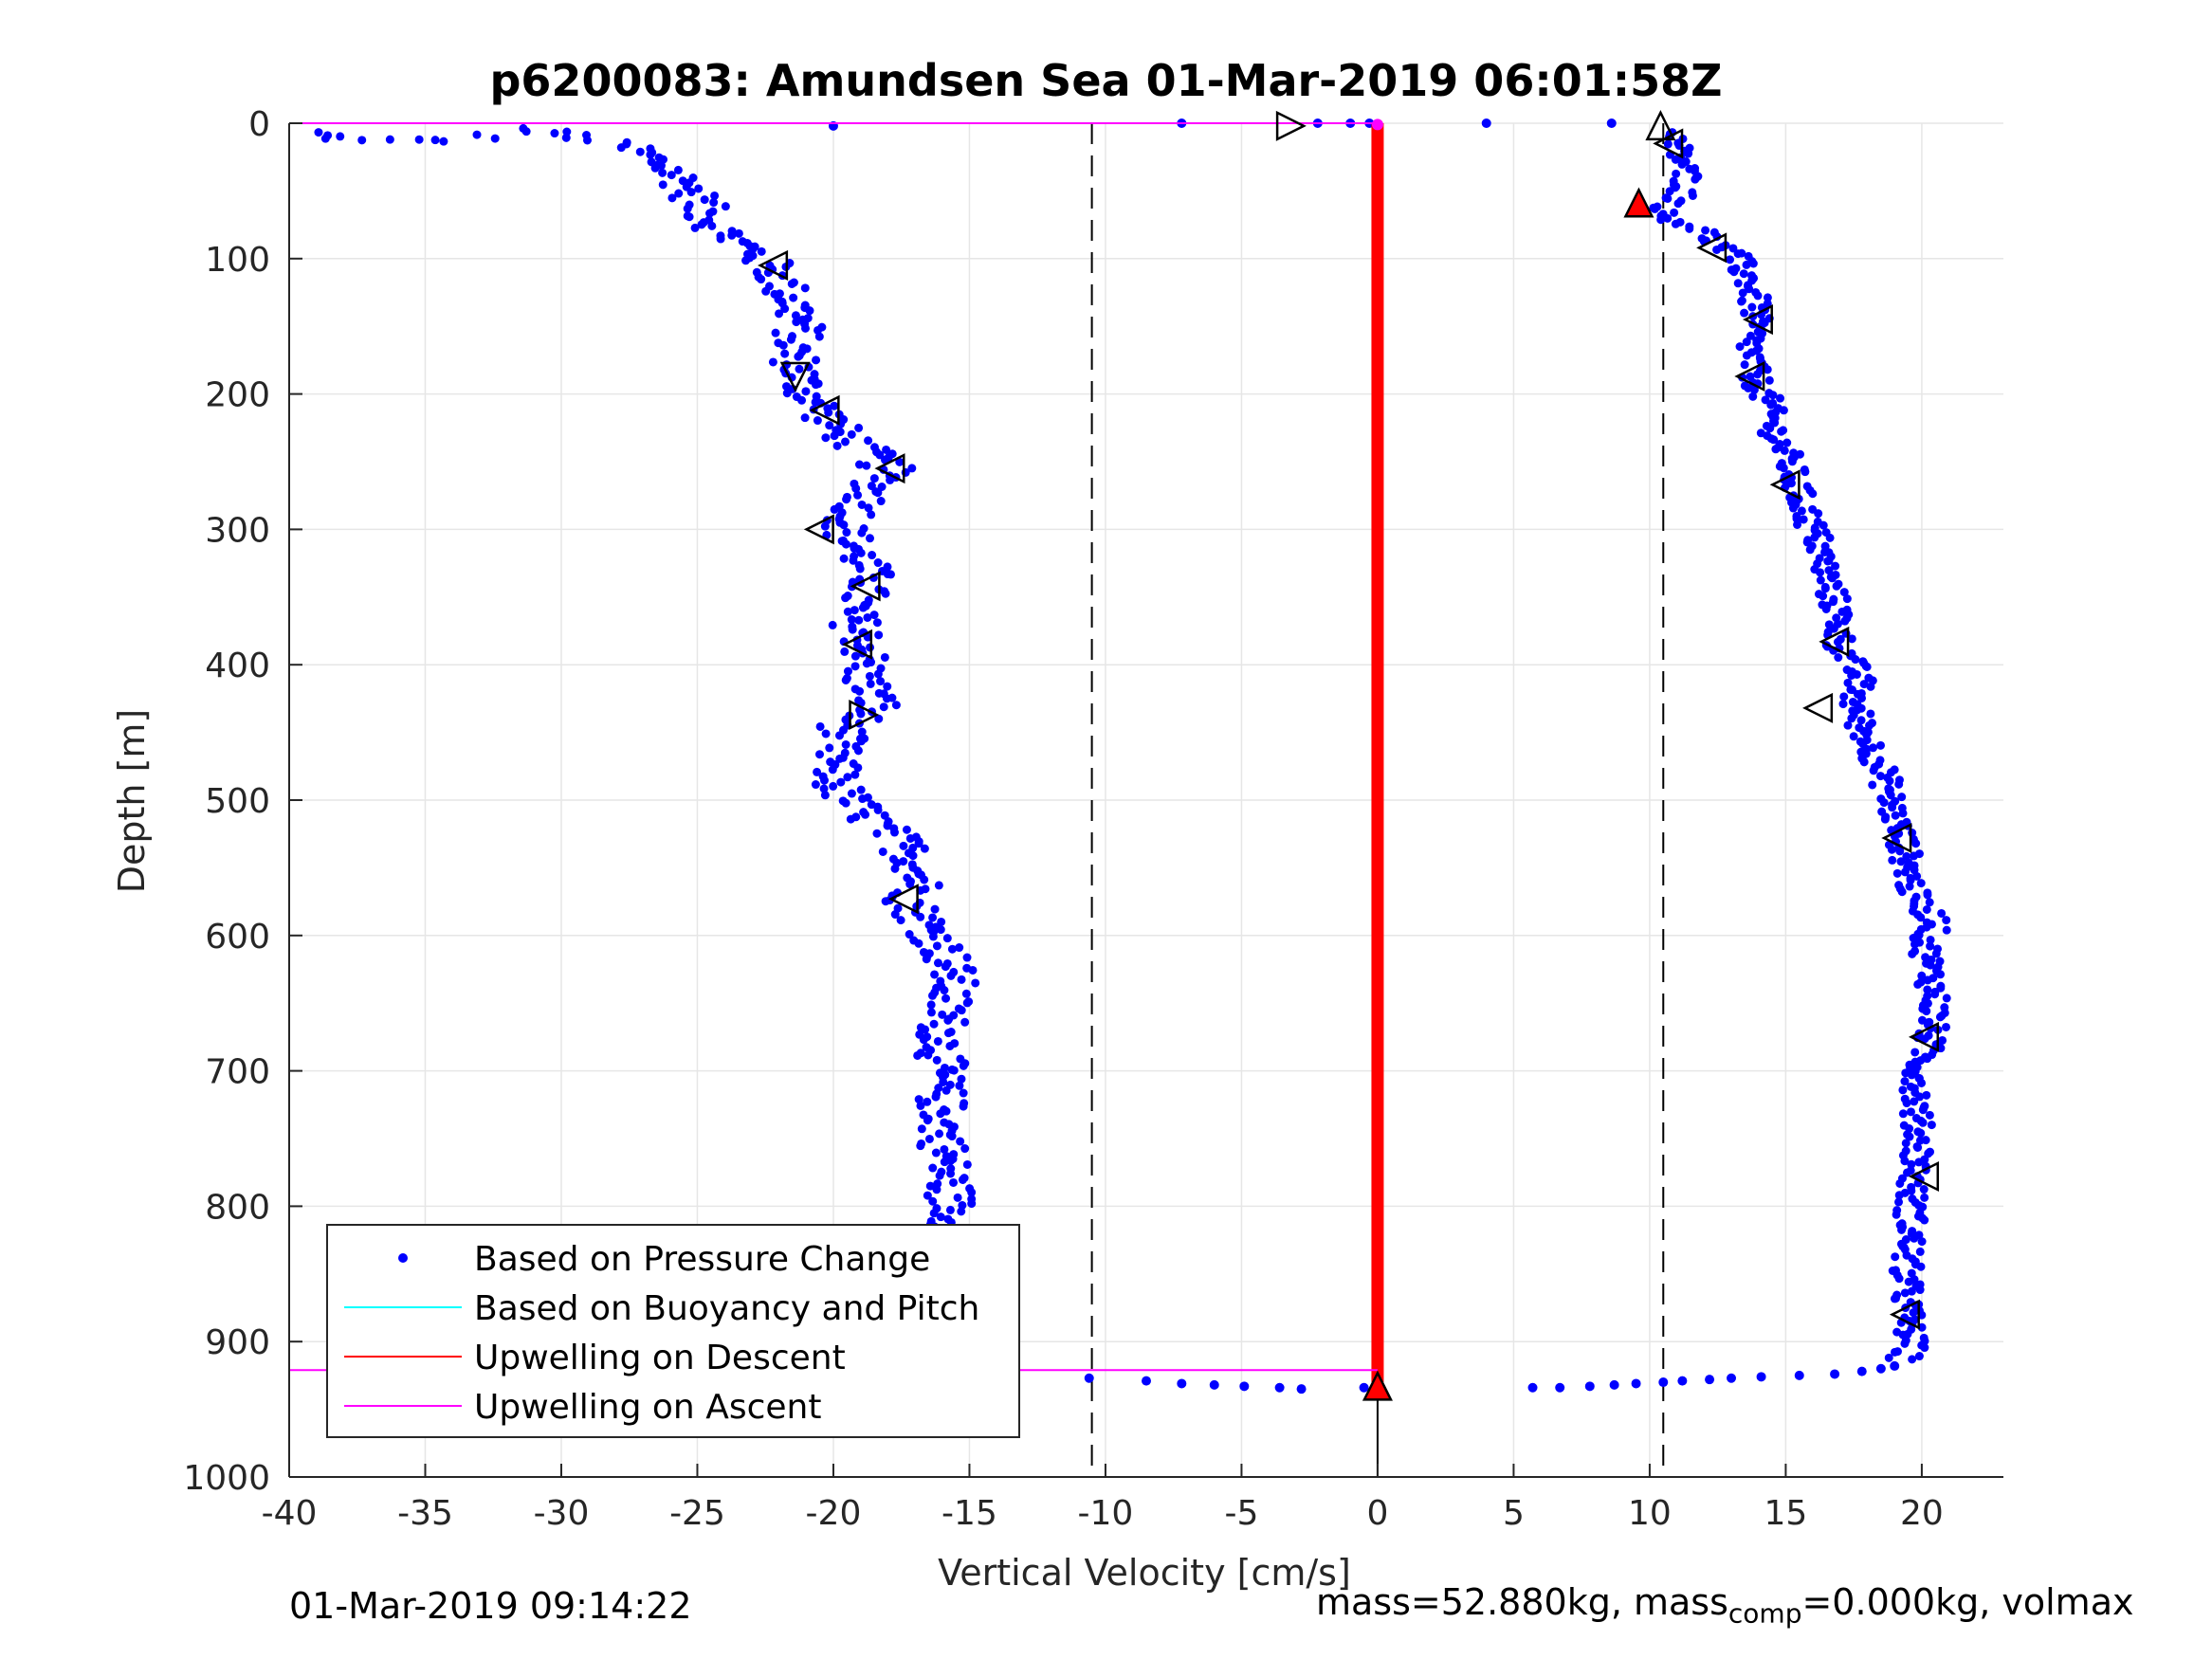  I want to click on x-tick-label: -10, so click(1106, 1513).